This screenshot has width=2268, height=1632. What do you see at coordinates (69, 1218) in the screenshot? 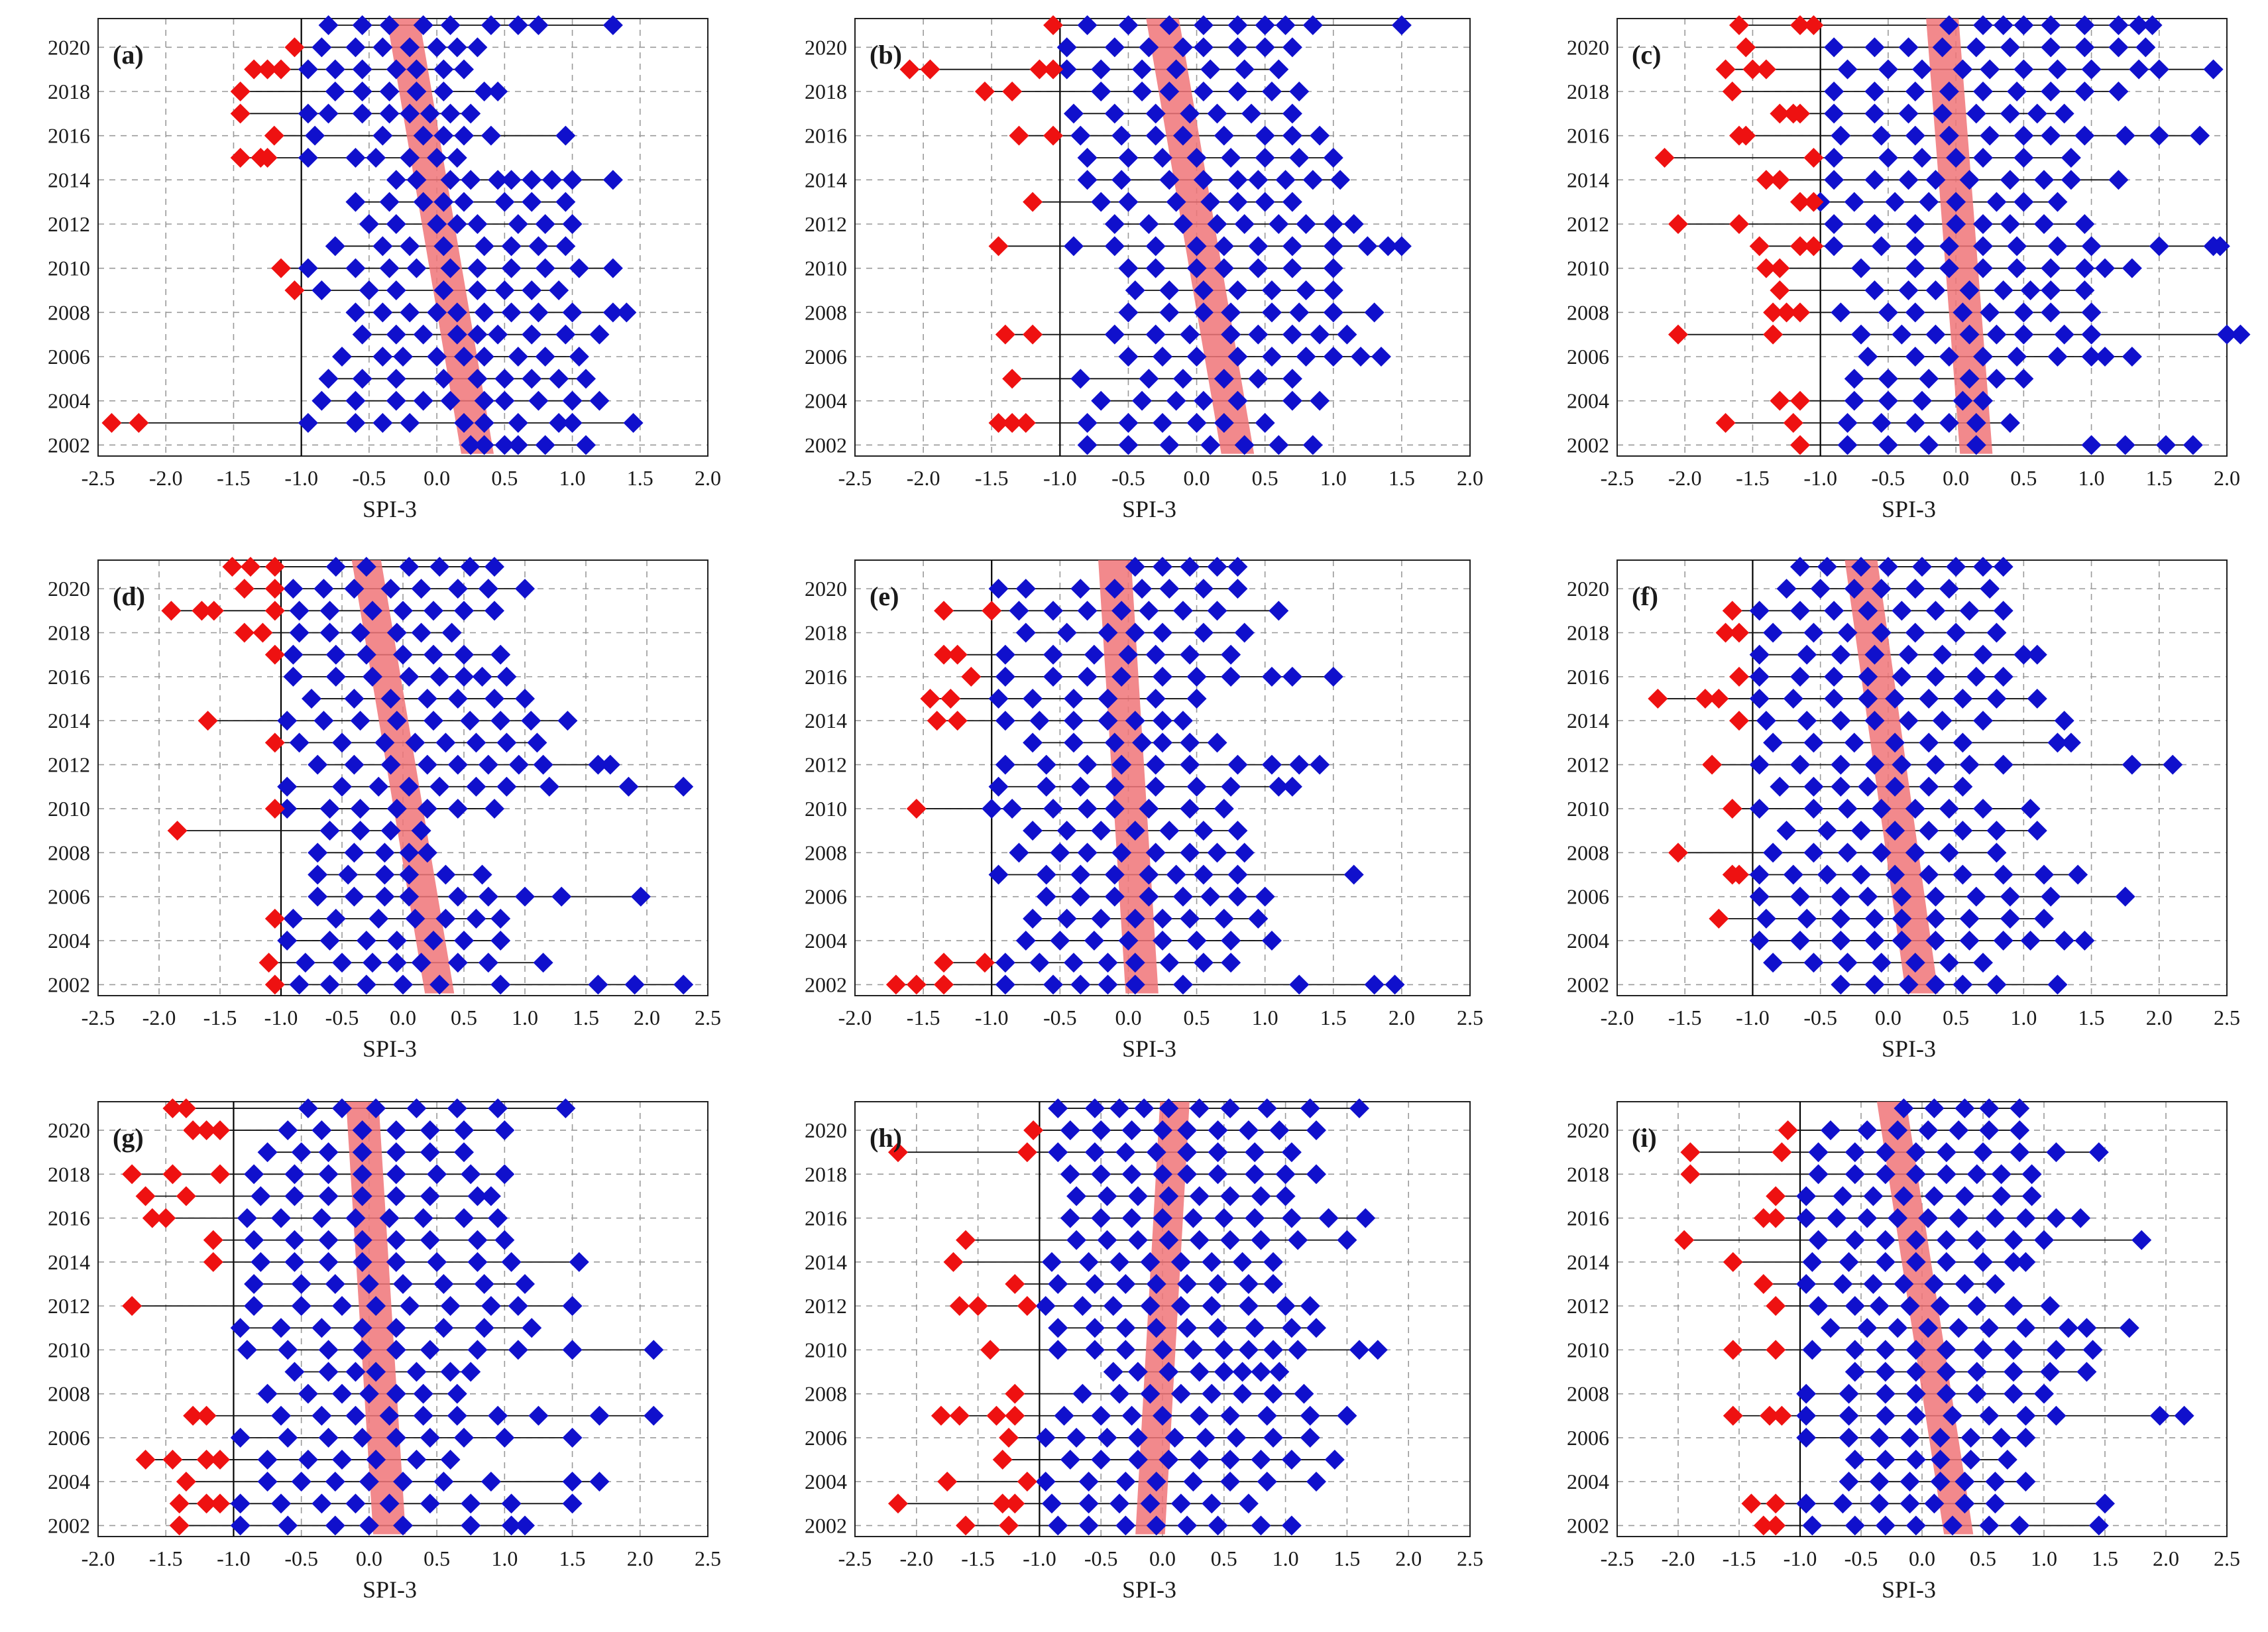
I see `y-tick-label: 2016` at bounding box center [69, 1218].